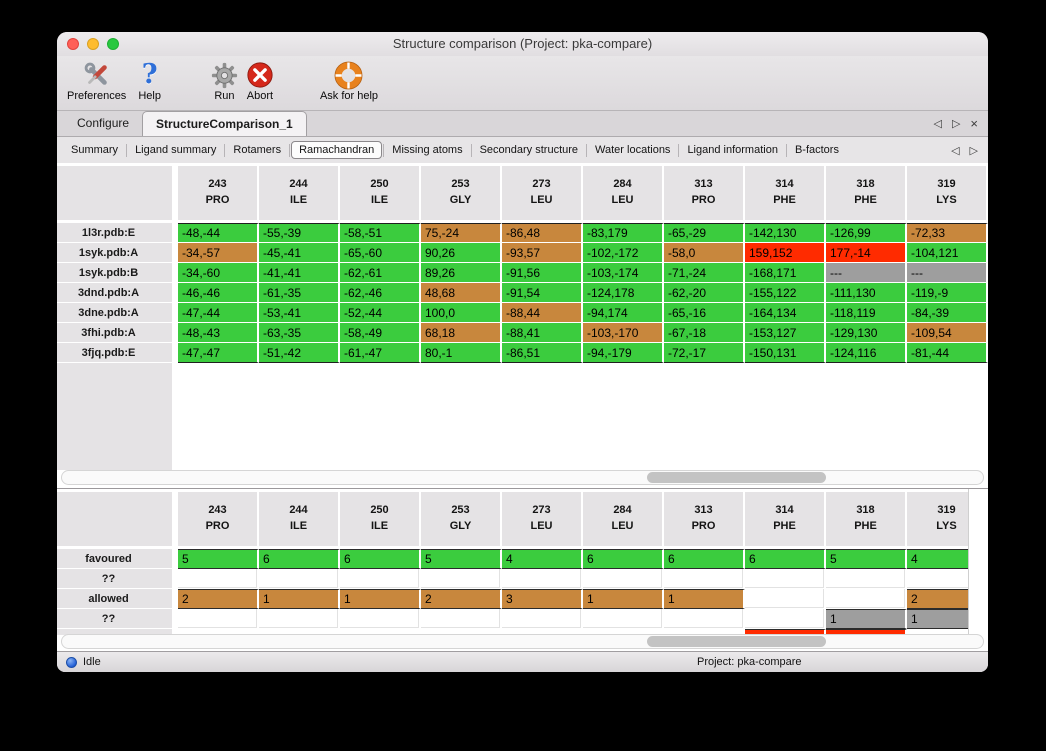 This screenshot has width=1046, height=751. I want to click on run-button: Run, so click(224, 81).